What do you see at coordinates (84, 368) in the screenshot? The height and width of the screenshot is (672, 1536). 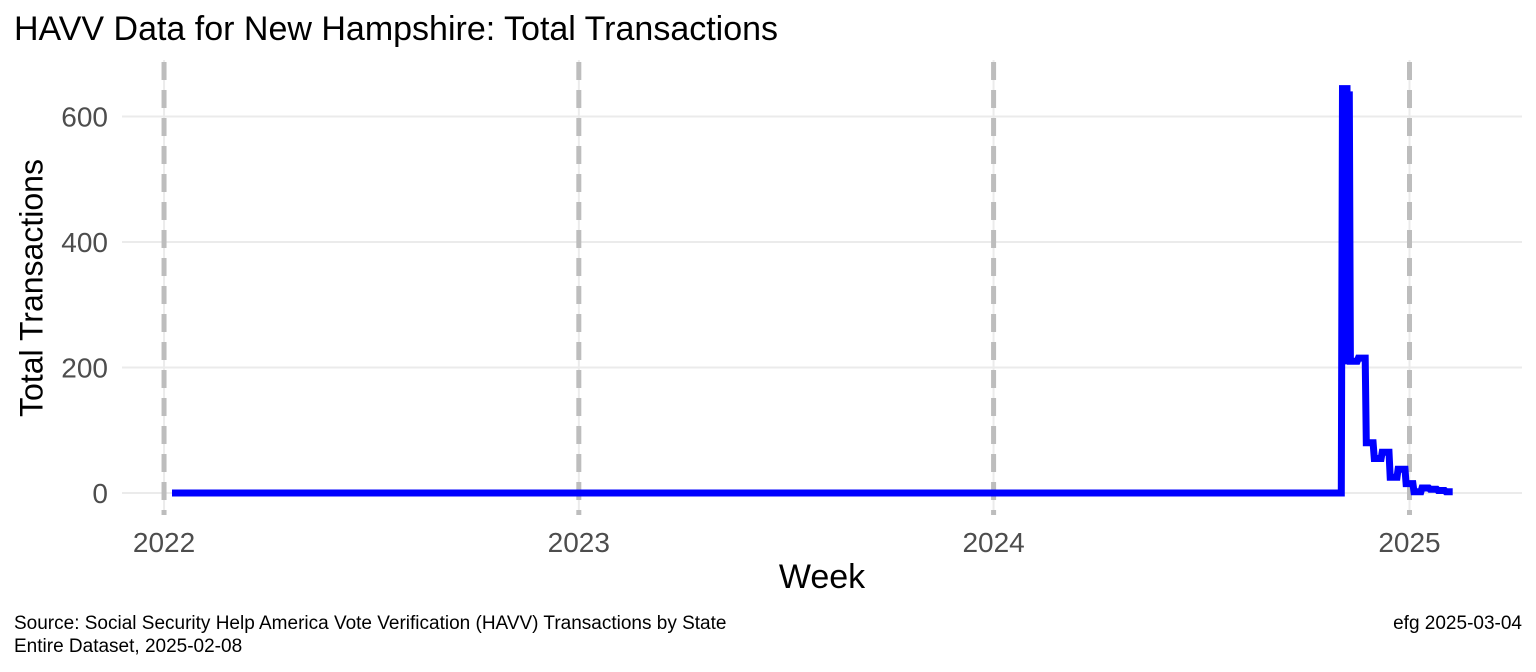 I see `y-tick-label: 200` at bounding box center [84, 368].